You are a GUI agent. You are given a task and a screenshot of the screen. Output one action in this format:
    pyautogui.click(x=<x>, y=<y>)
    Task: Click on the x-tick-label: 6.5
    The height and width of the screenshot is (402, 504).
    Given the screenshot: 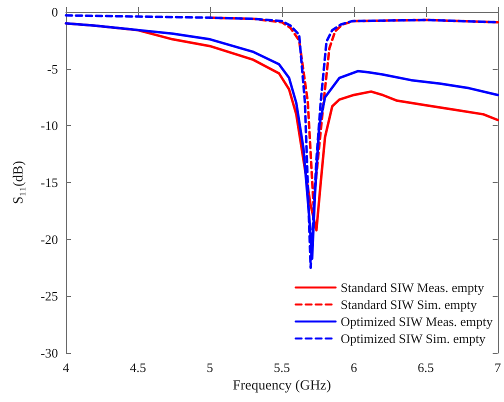 What is the action you would take?
    pyautogui.click(x=426, y=367)
    